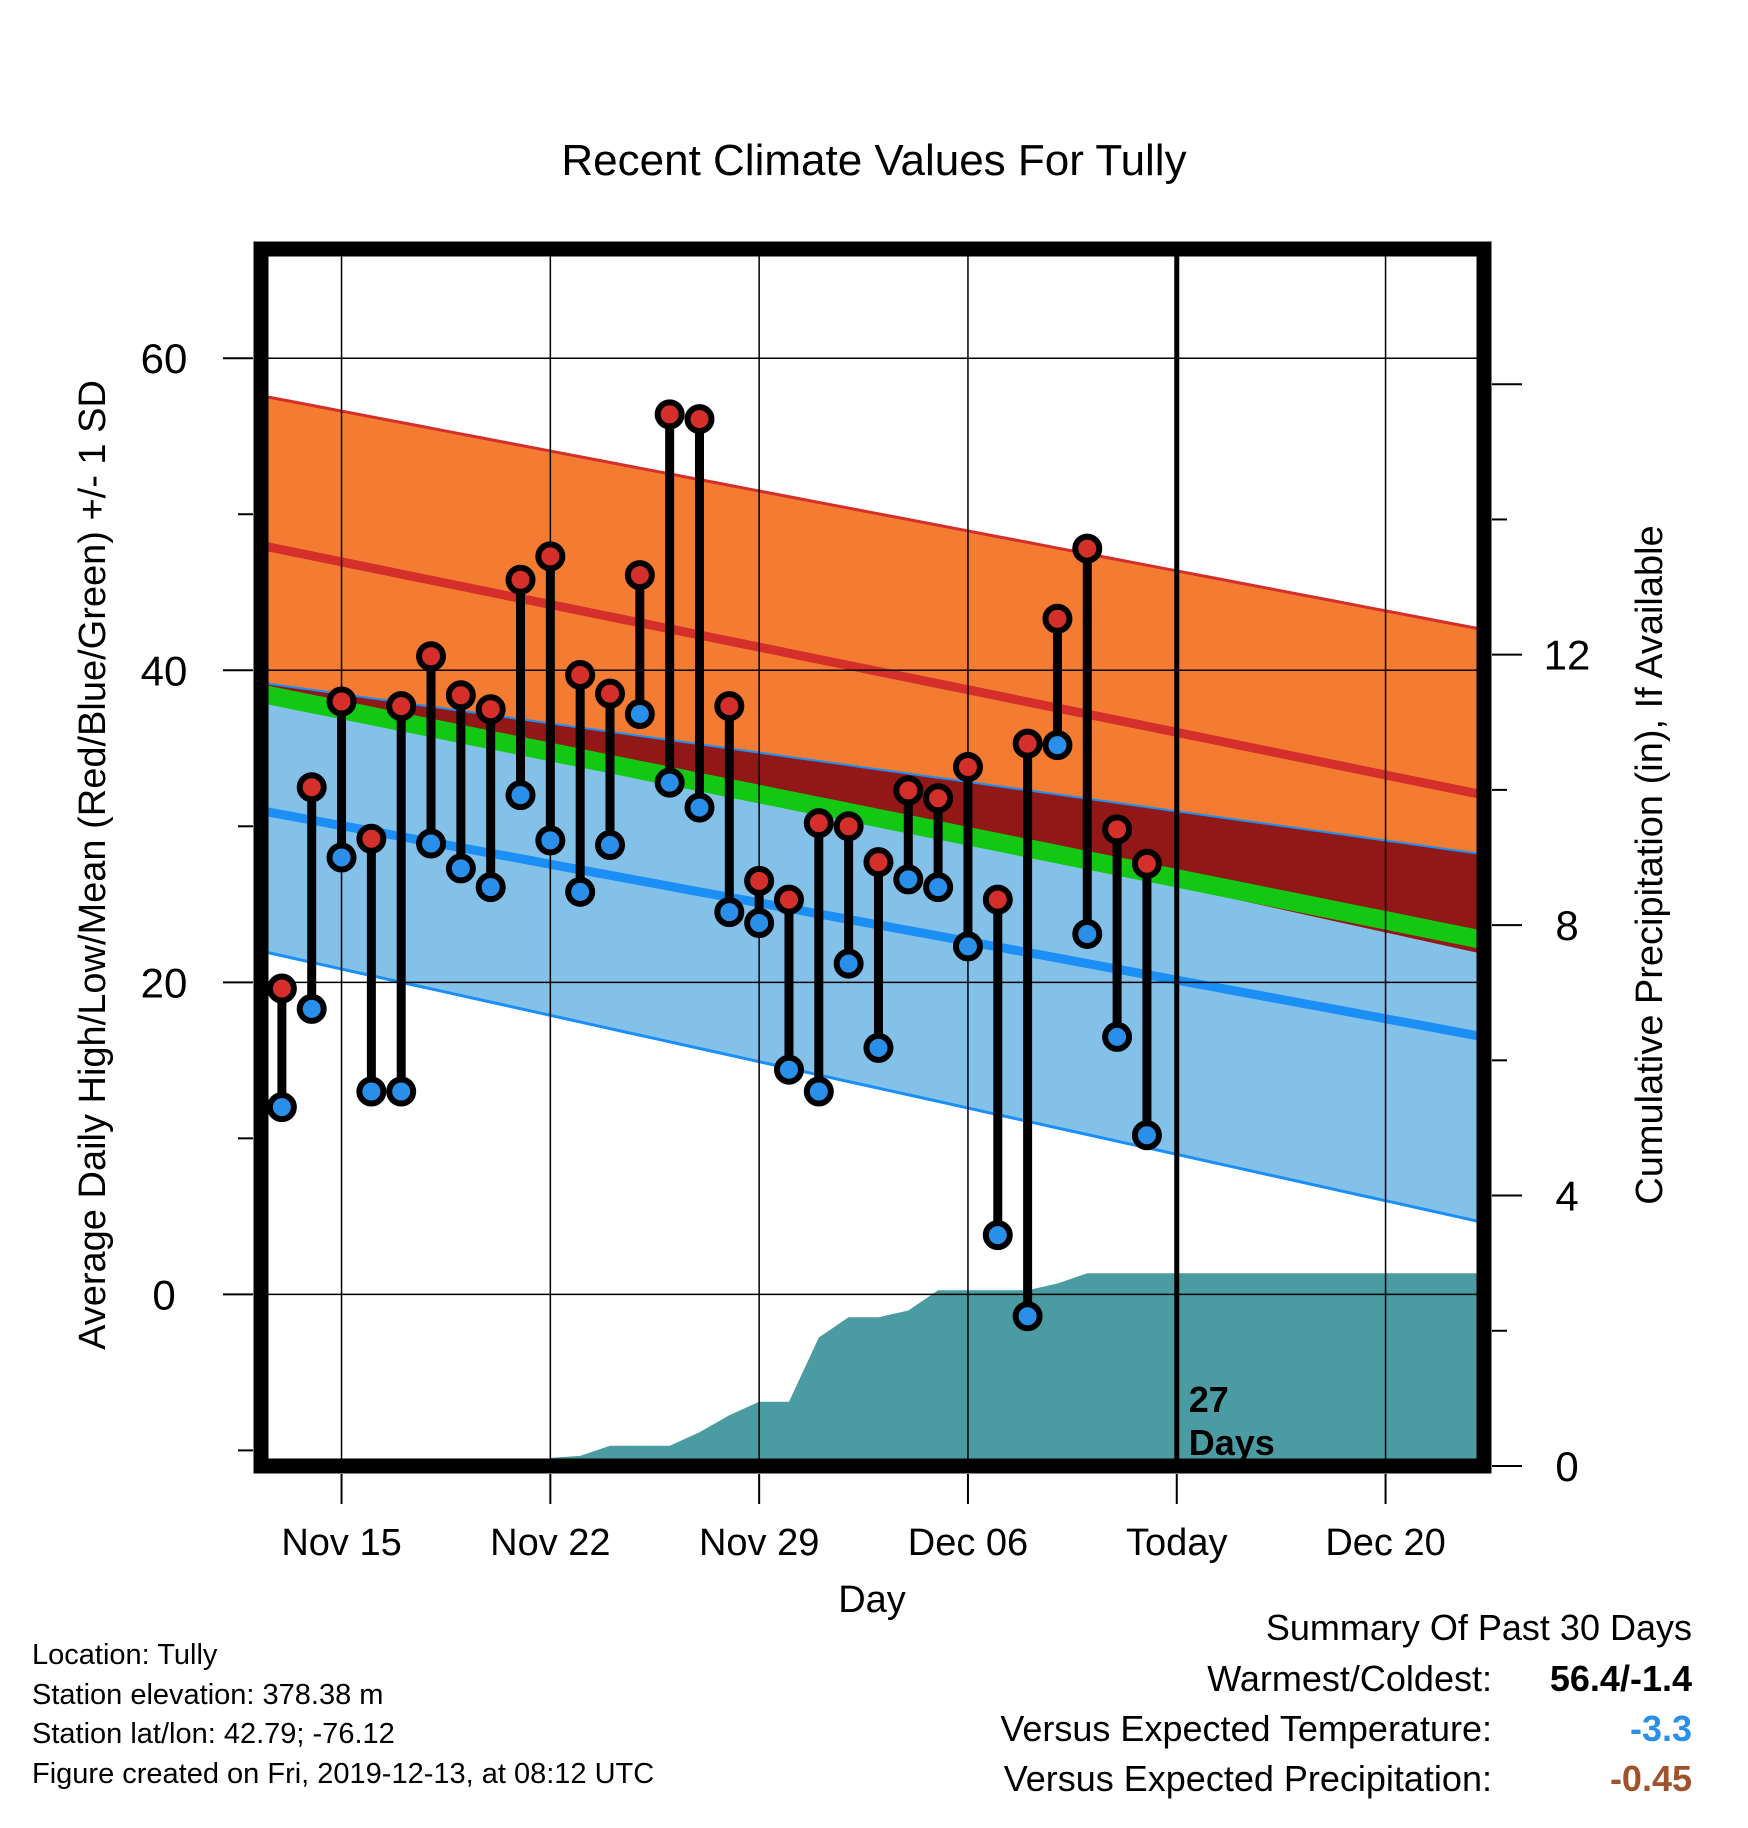  Describe the element at coordinates (341, 1543) in the screenshot. I see `x-tick-label: Nov 15` at that location.